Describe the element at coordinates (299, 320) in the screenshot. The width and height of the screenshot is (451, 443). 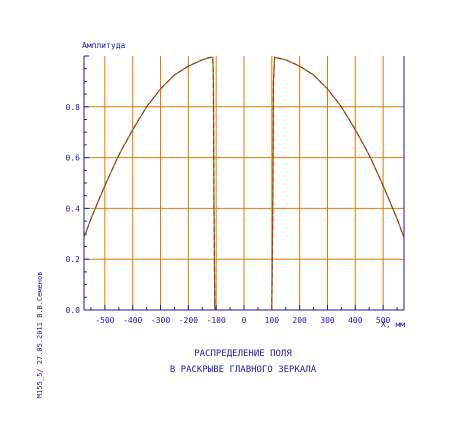
I see `x-tick-label: 200` at that location.